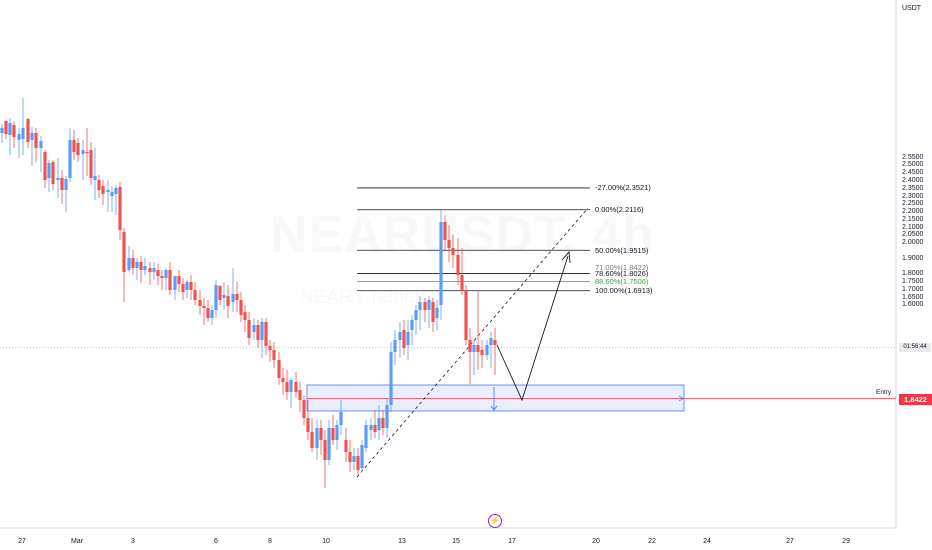 The image size is (932, 550). What do you see at coordinates (652, 541) in the screenshot?
I see `time-tick-label: 22` at bounding box center [652, 541].